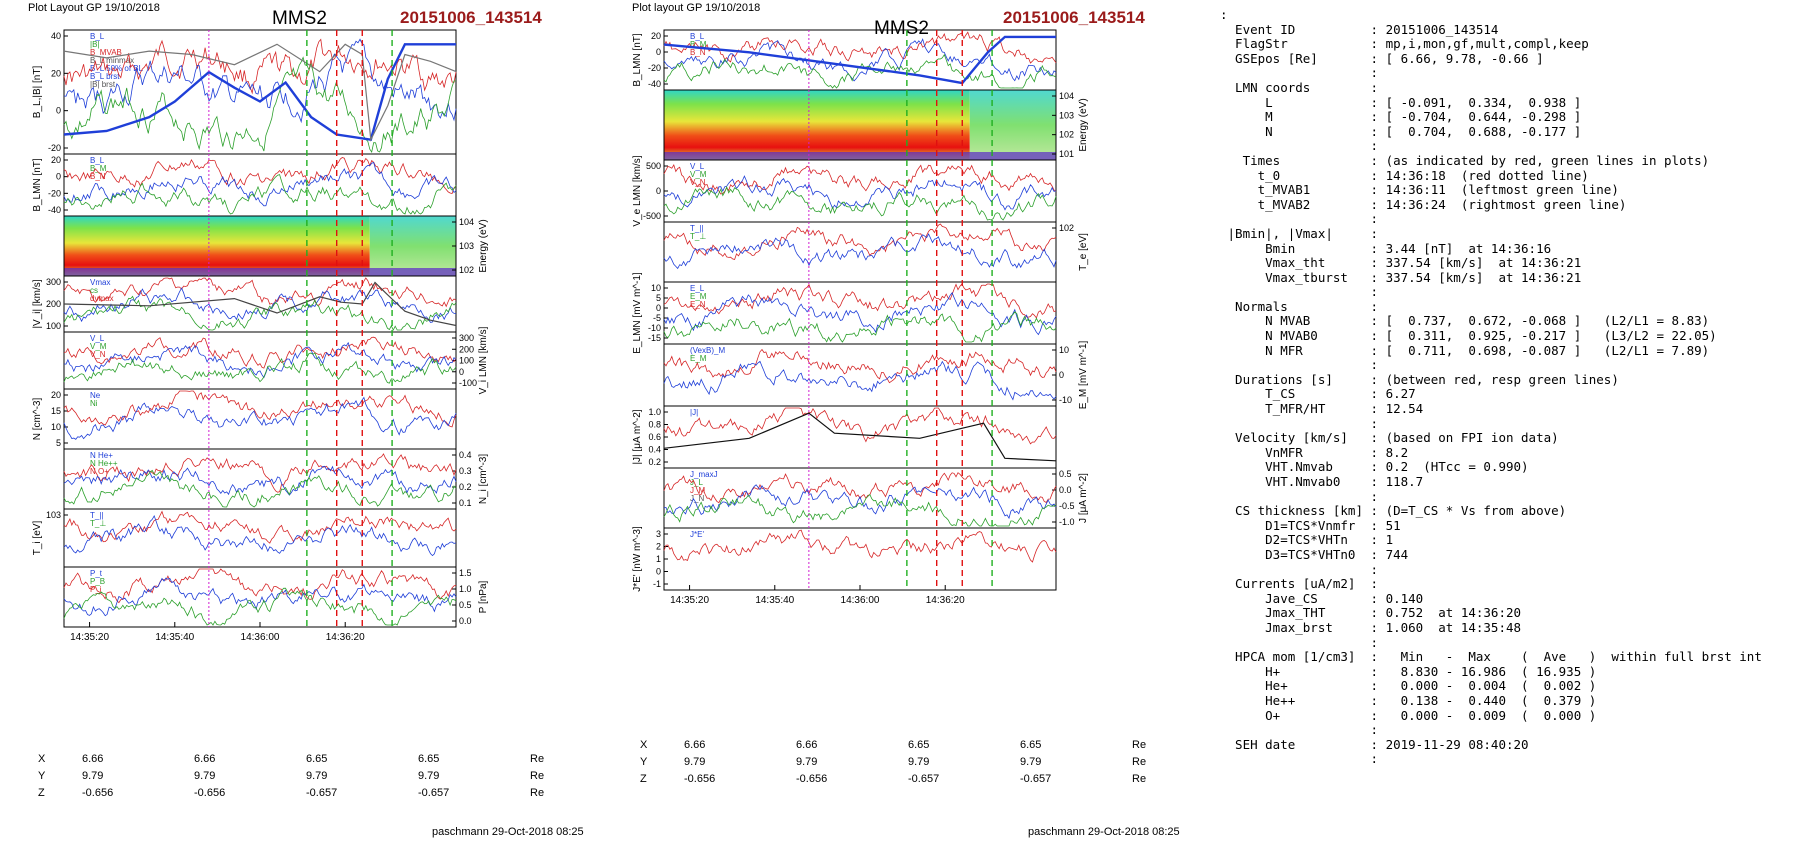 The image size is (1804, 841). I want to click on figure1-footer: paschmann 29-Oct-2018 08:25, so click(508, 832).